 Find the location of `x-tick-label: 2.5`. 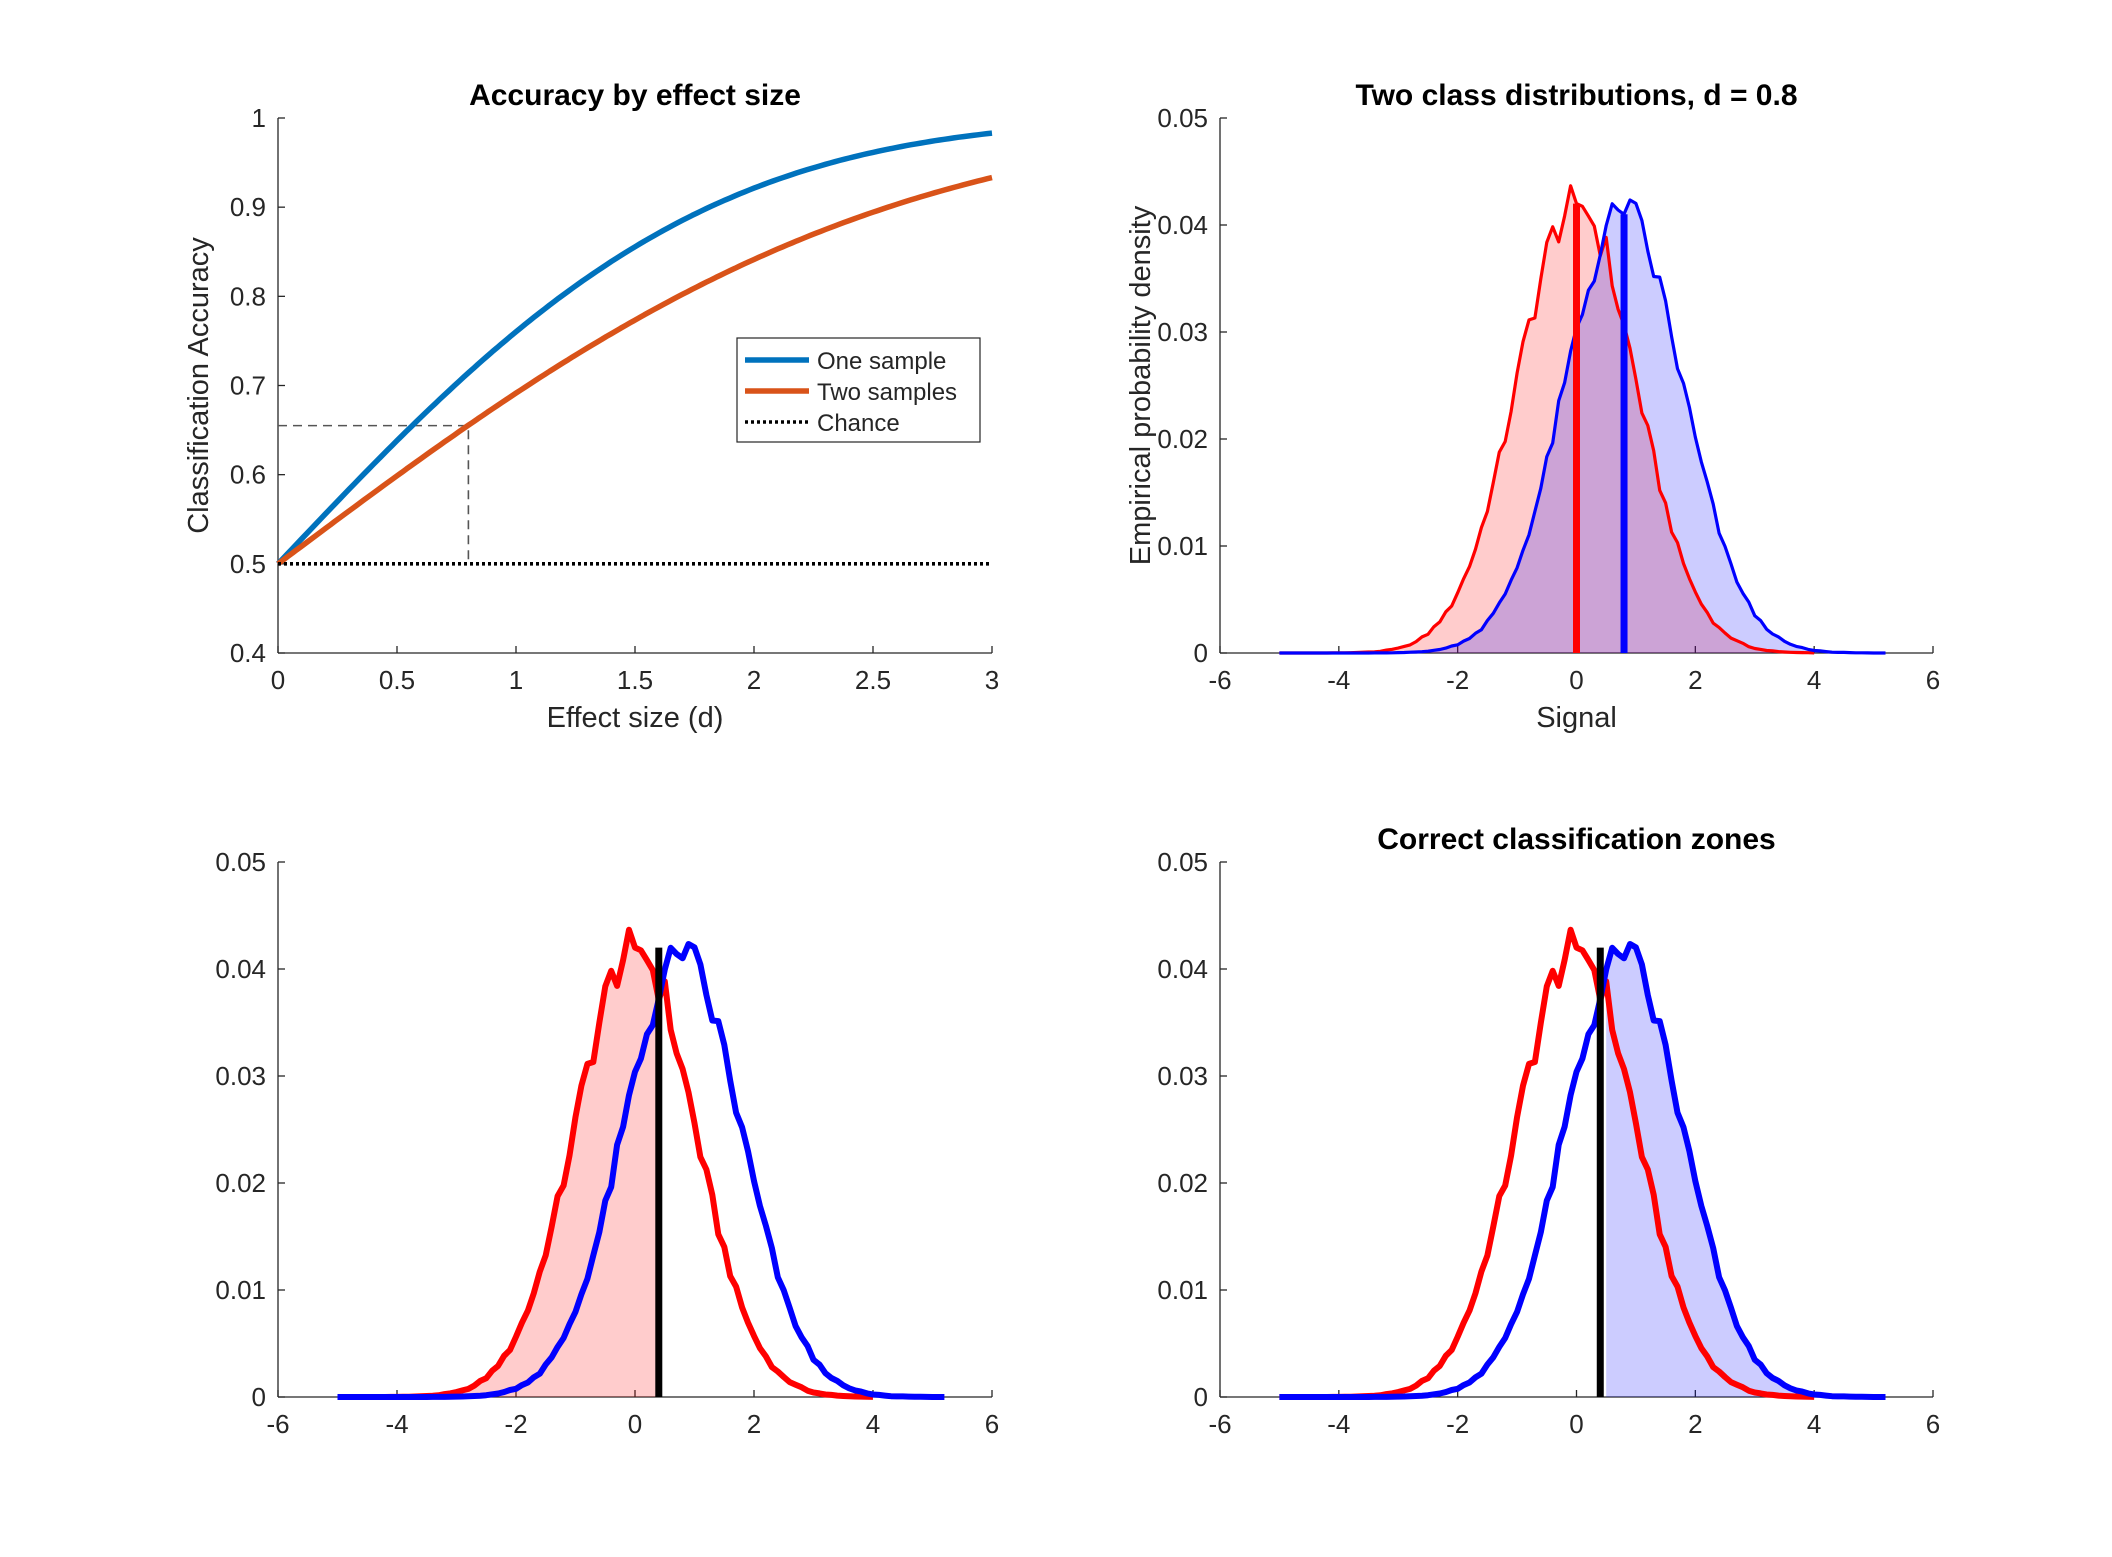

x-tick-label: 2.5 is located at coordinates (873, 680).